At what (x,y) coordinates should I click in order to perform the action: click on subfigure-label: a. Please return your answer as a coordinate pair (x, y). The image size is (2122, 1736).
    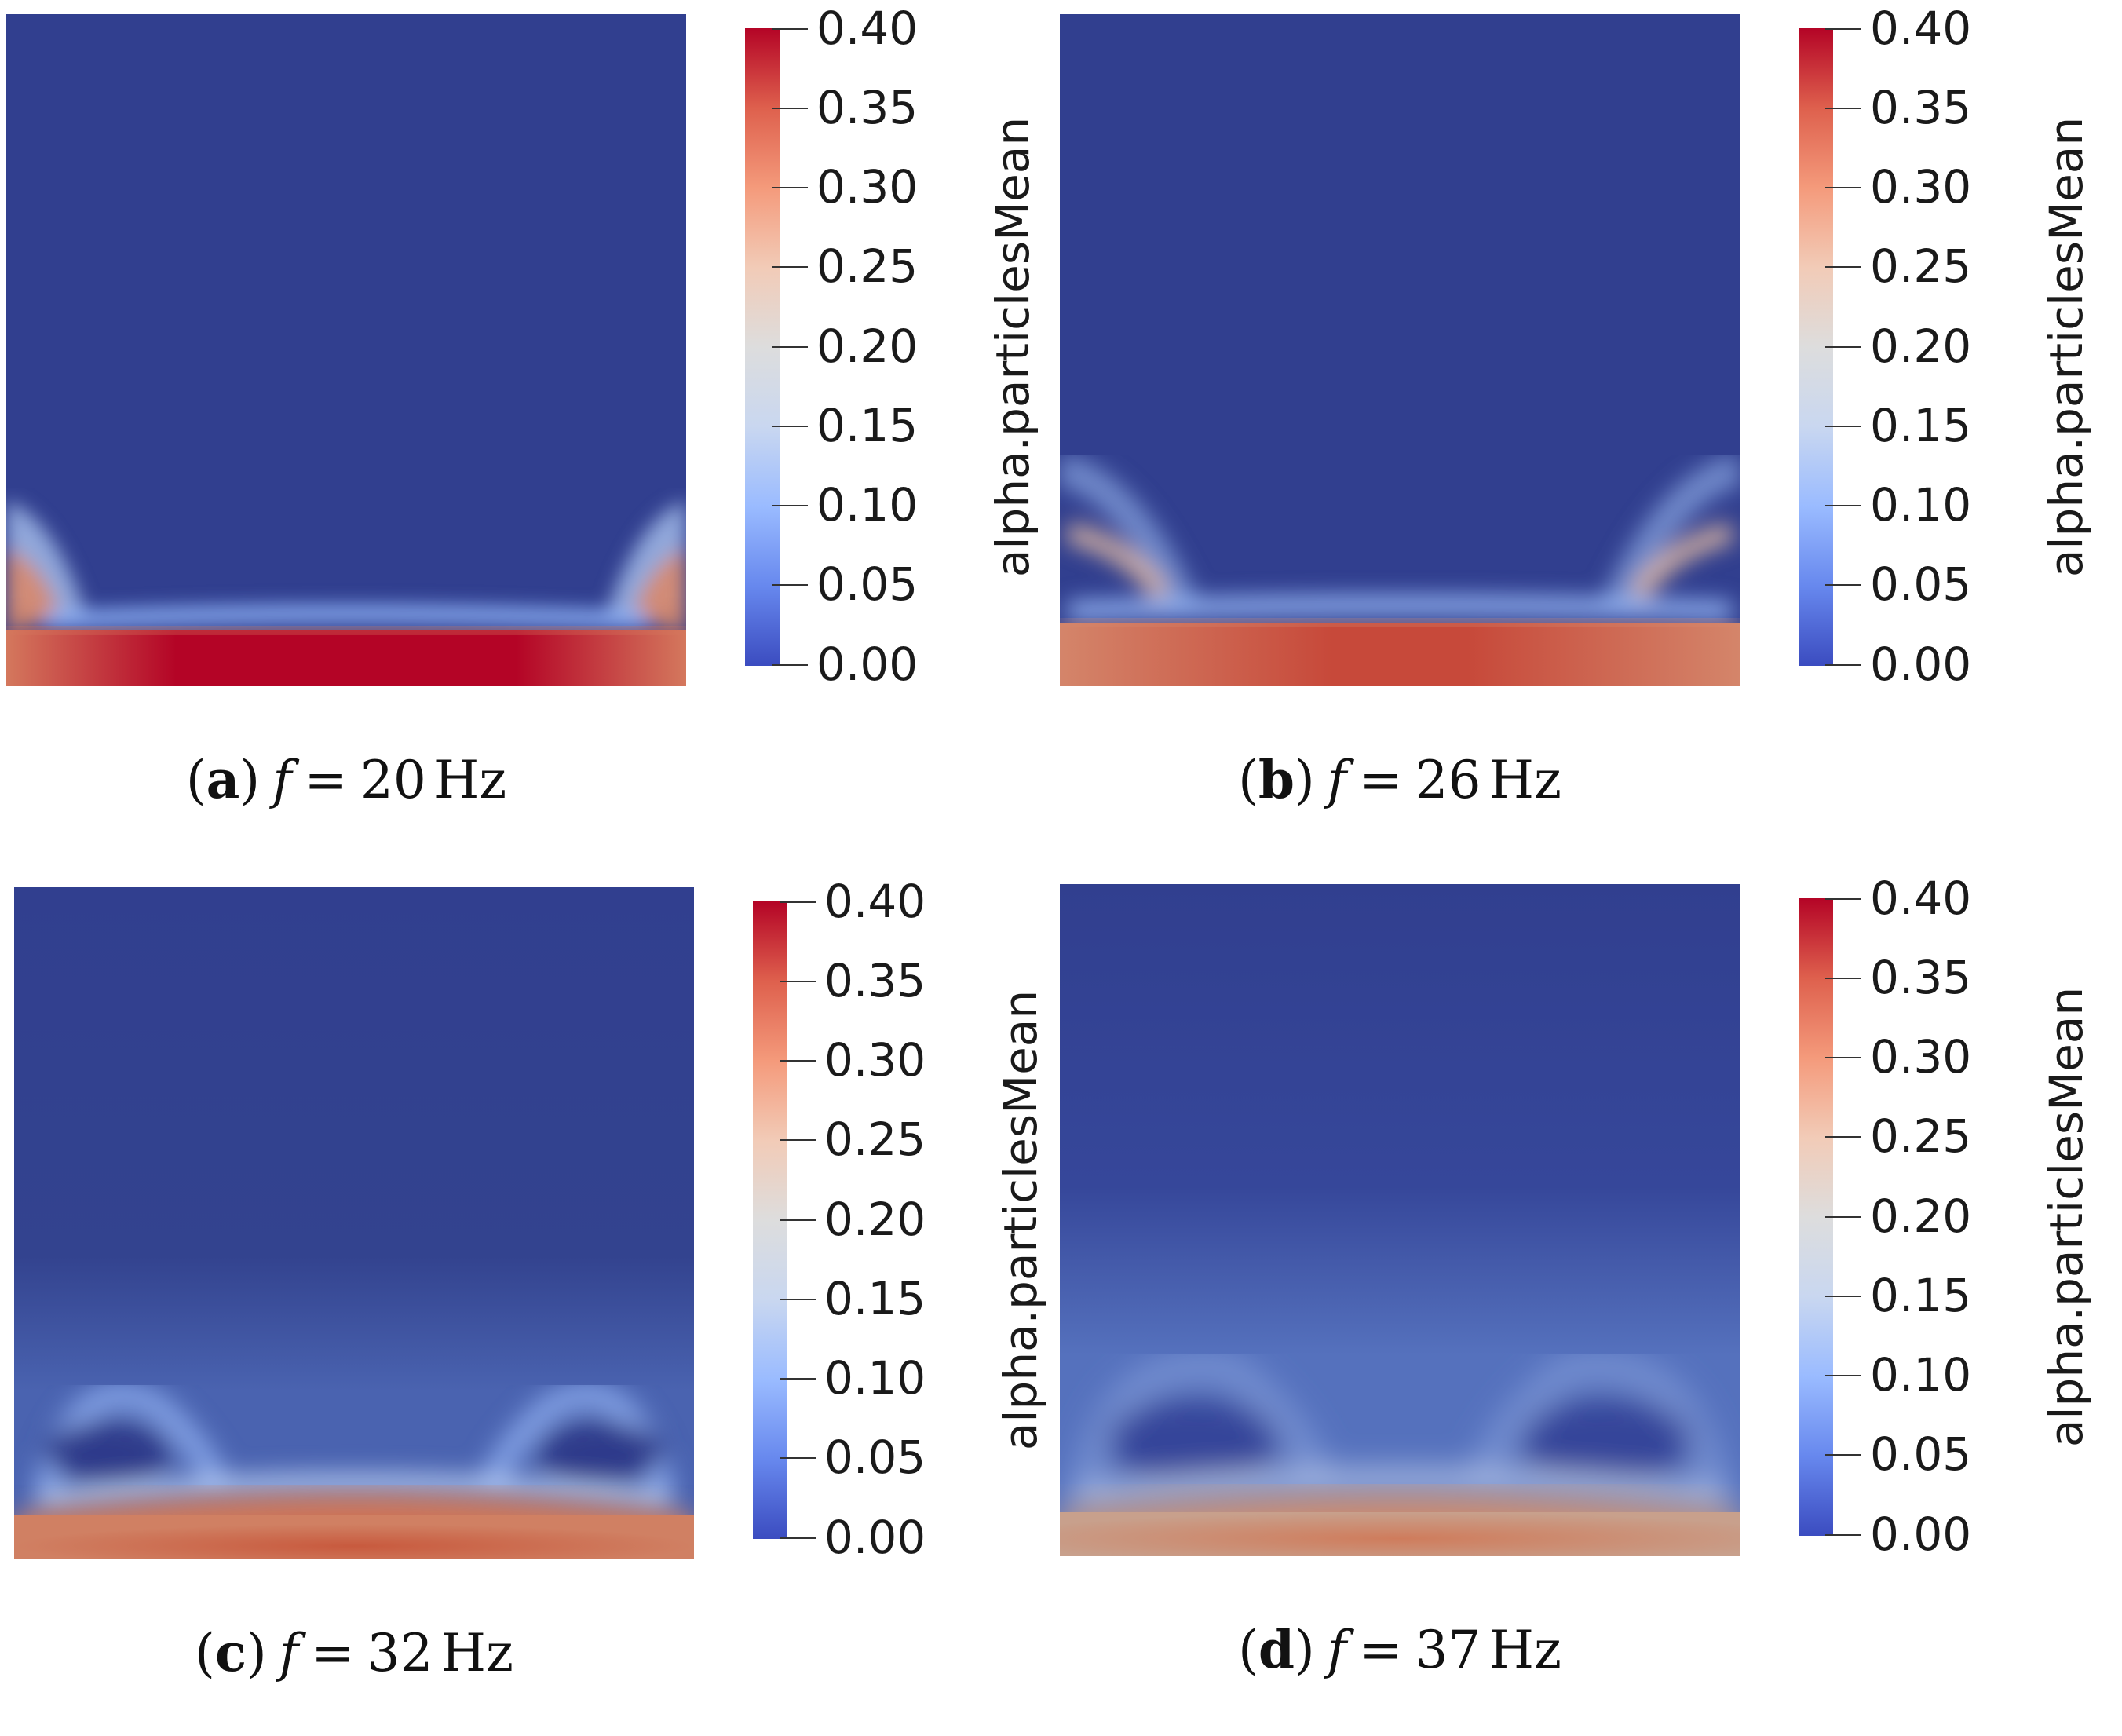
    Looking at the image, I should click on (223, 779).